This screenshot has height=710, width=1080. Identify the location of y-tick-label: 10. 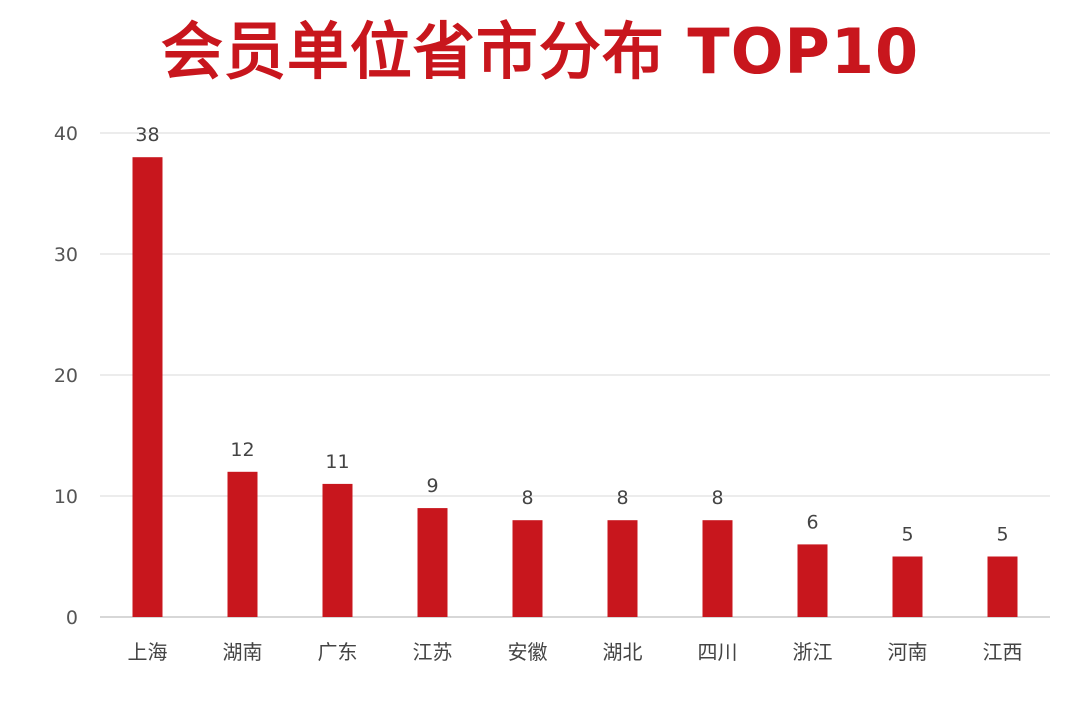
(66, 497).